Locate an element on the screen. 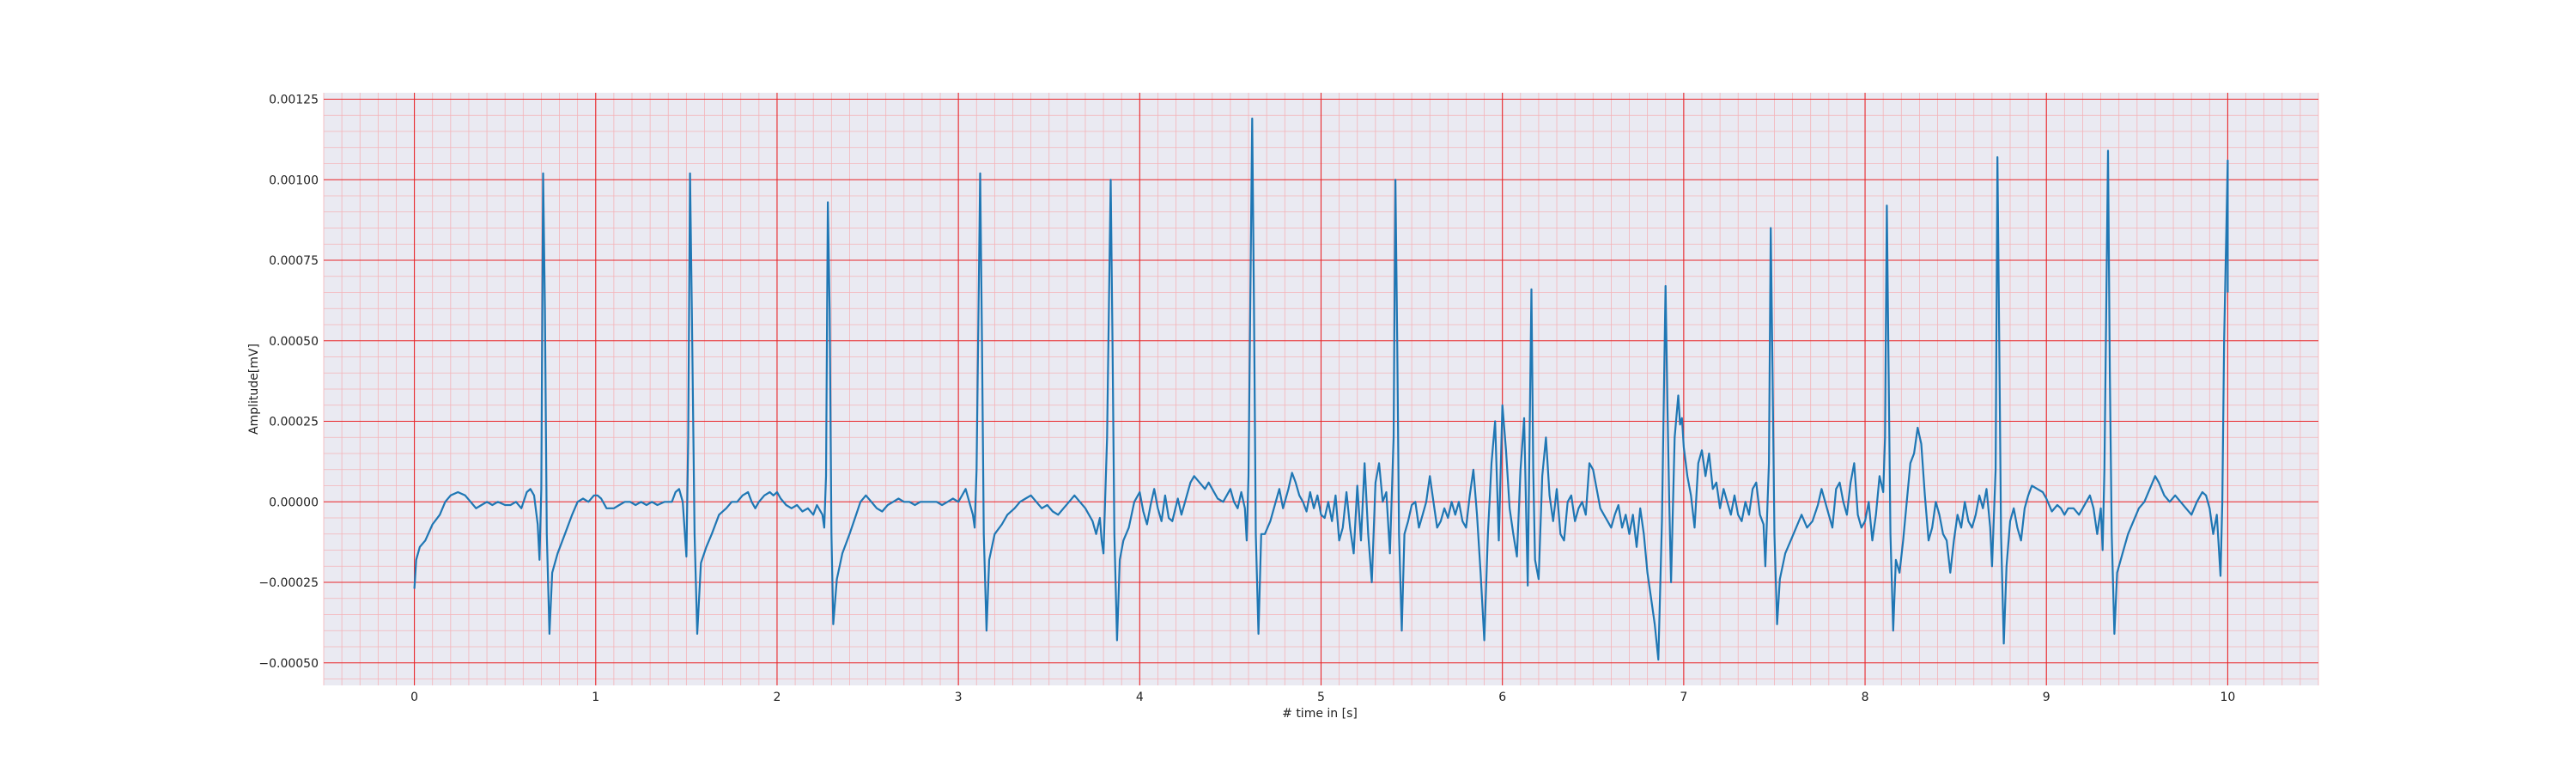  y-tick-label: 0.00000 is located at coordinates (294, 502).